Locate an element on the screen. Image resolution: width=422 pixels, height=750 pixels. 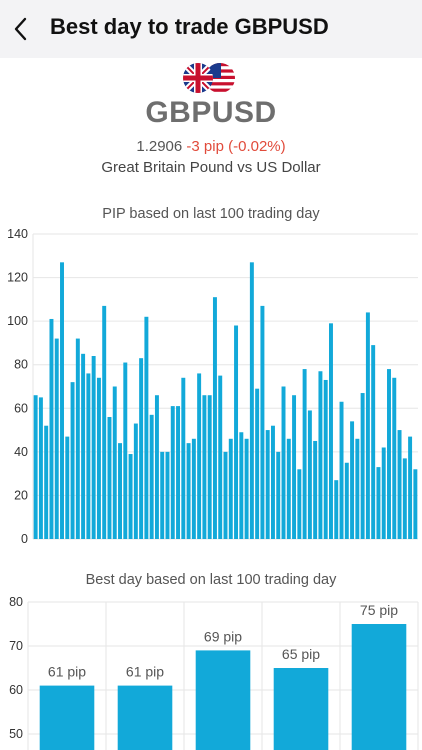
y-tick-label: 40 is located at coordinates (21, 452).